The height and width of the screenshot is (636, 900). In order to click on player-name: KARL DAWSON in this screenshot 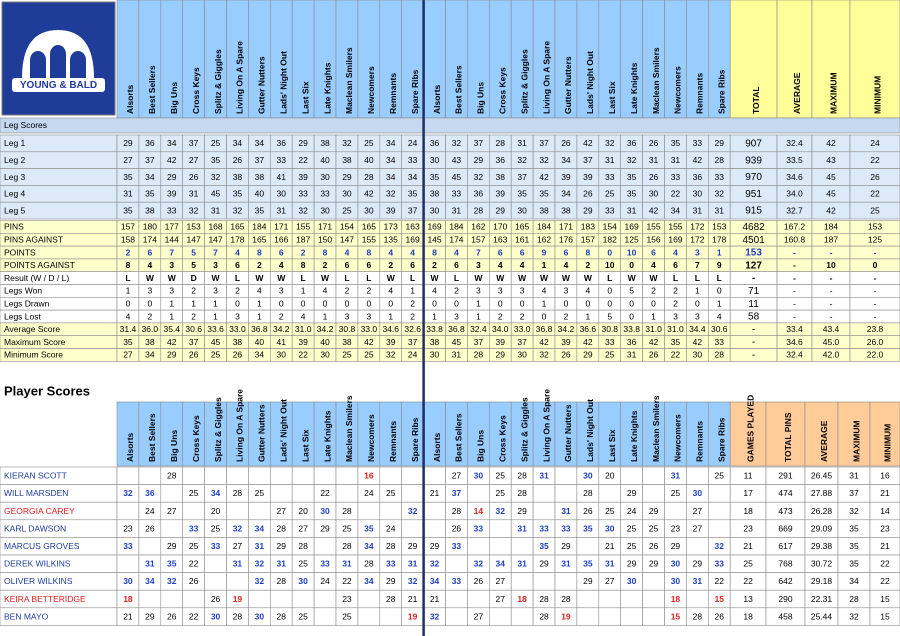, I will do `click(35, 528)`.